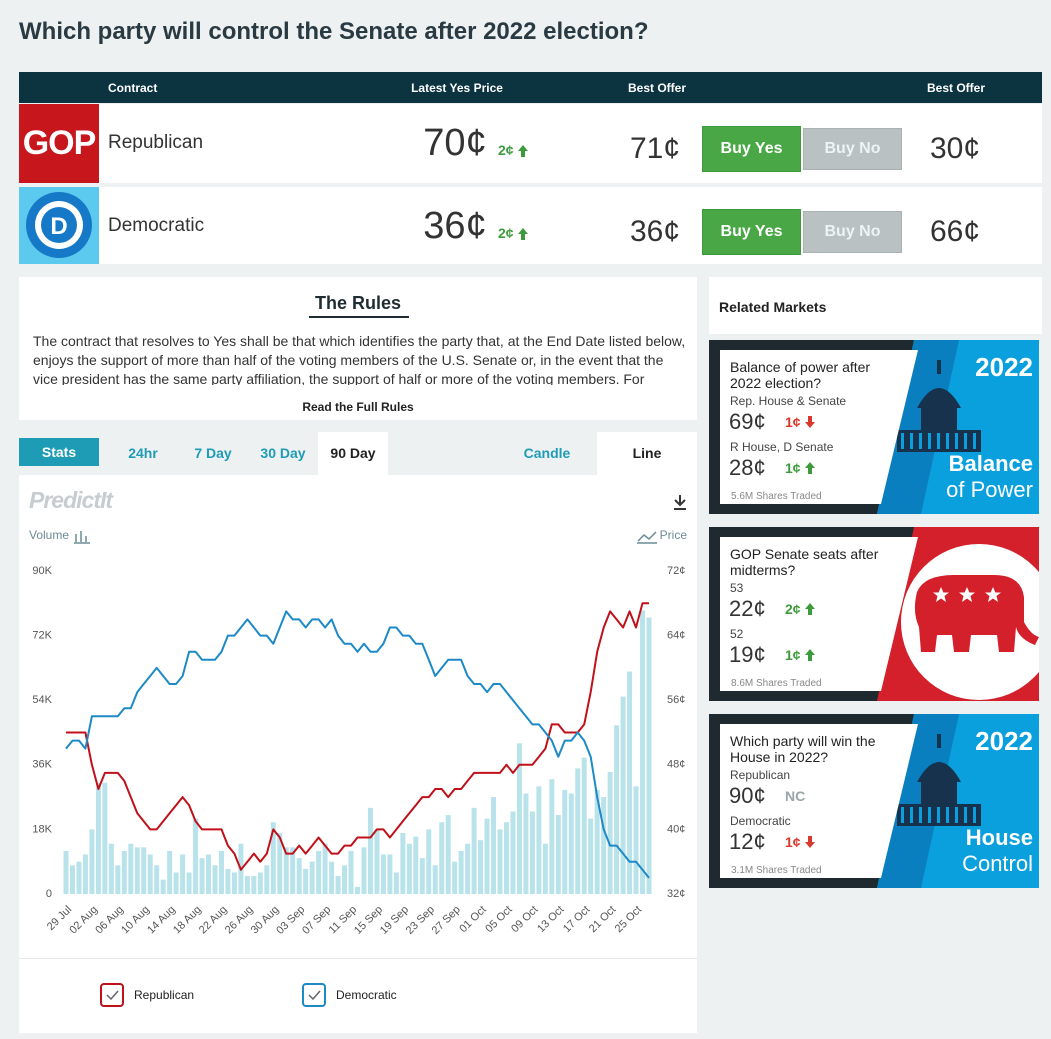 The height and width of the screenshot is (1039, 1051). Describe the element at coordinates (49, 535) in the screenshot. I see `volume-label: Volume` at that location.